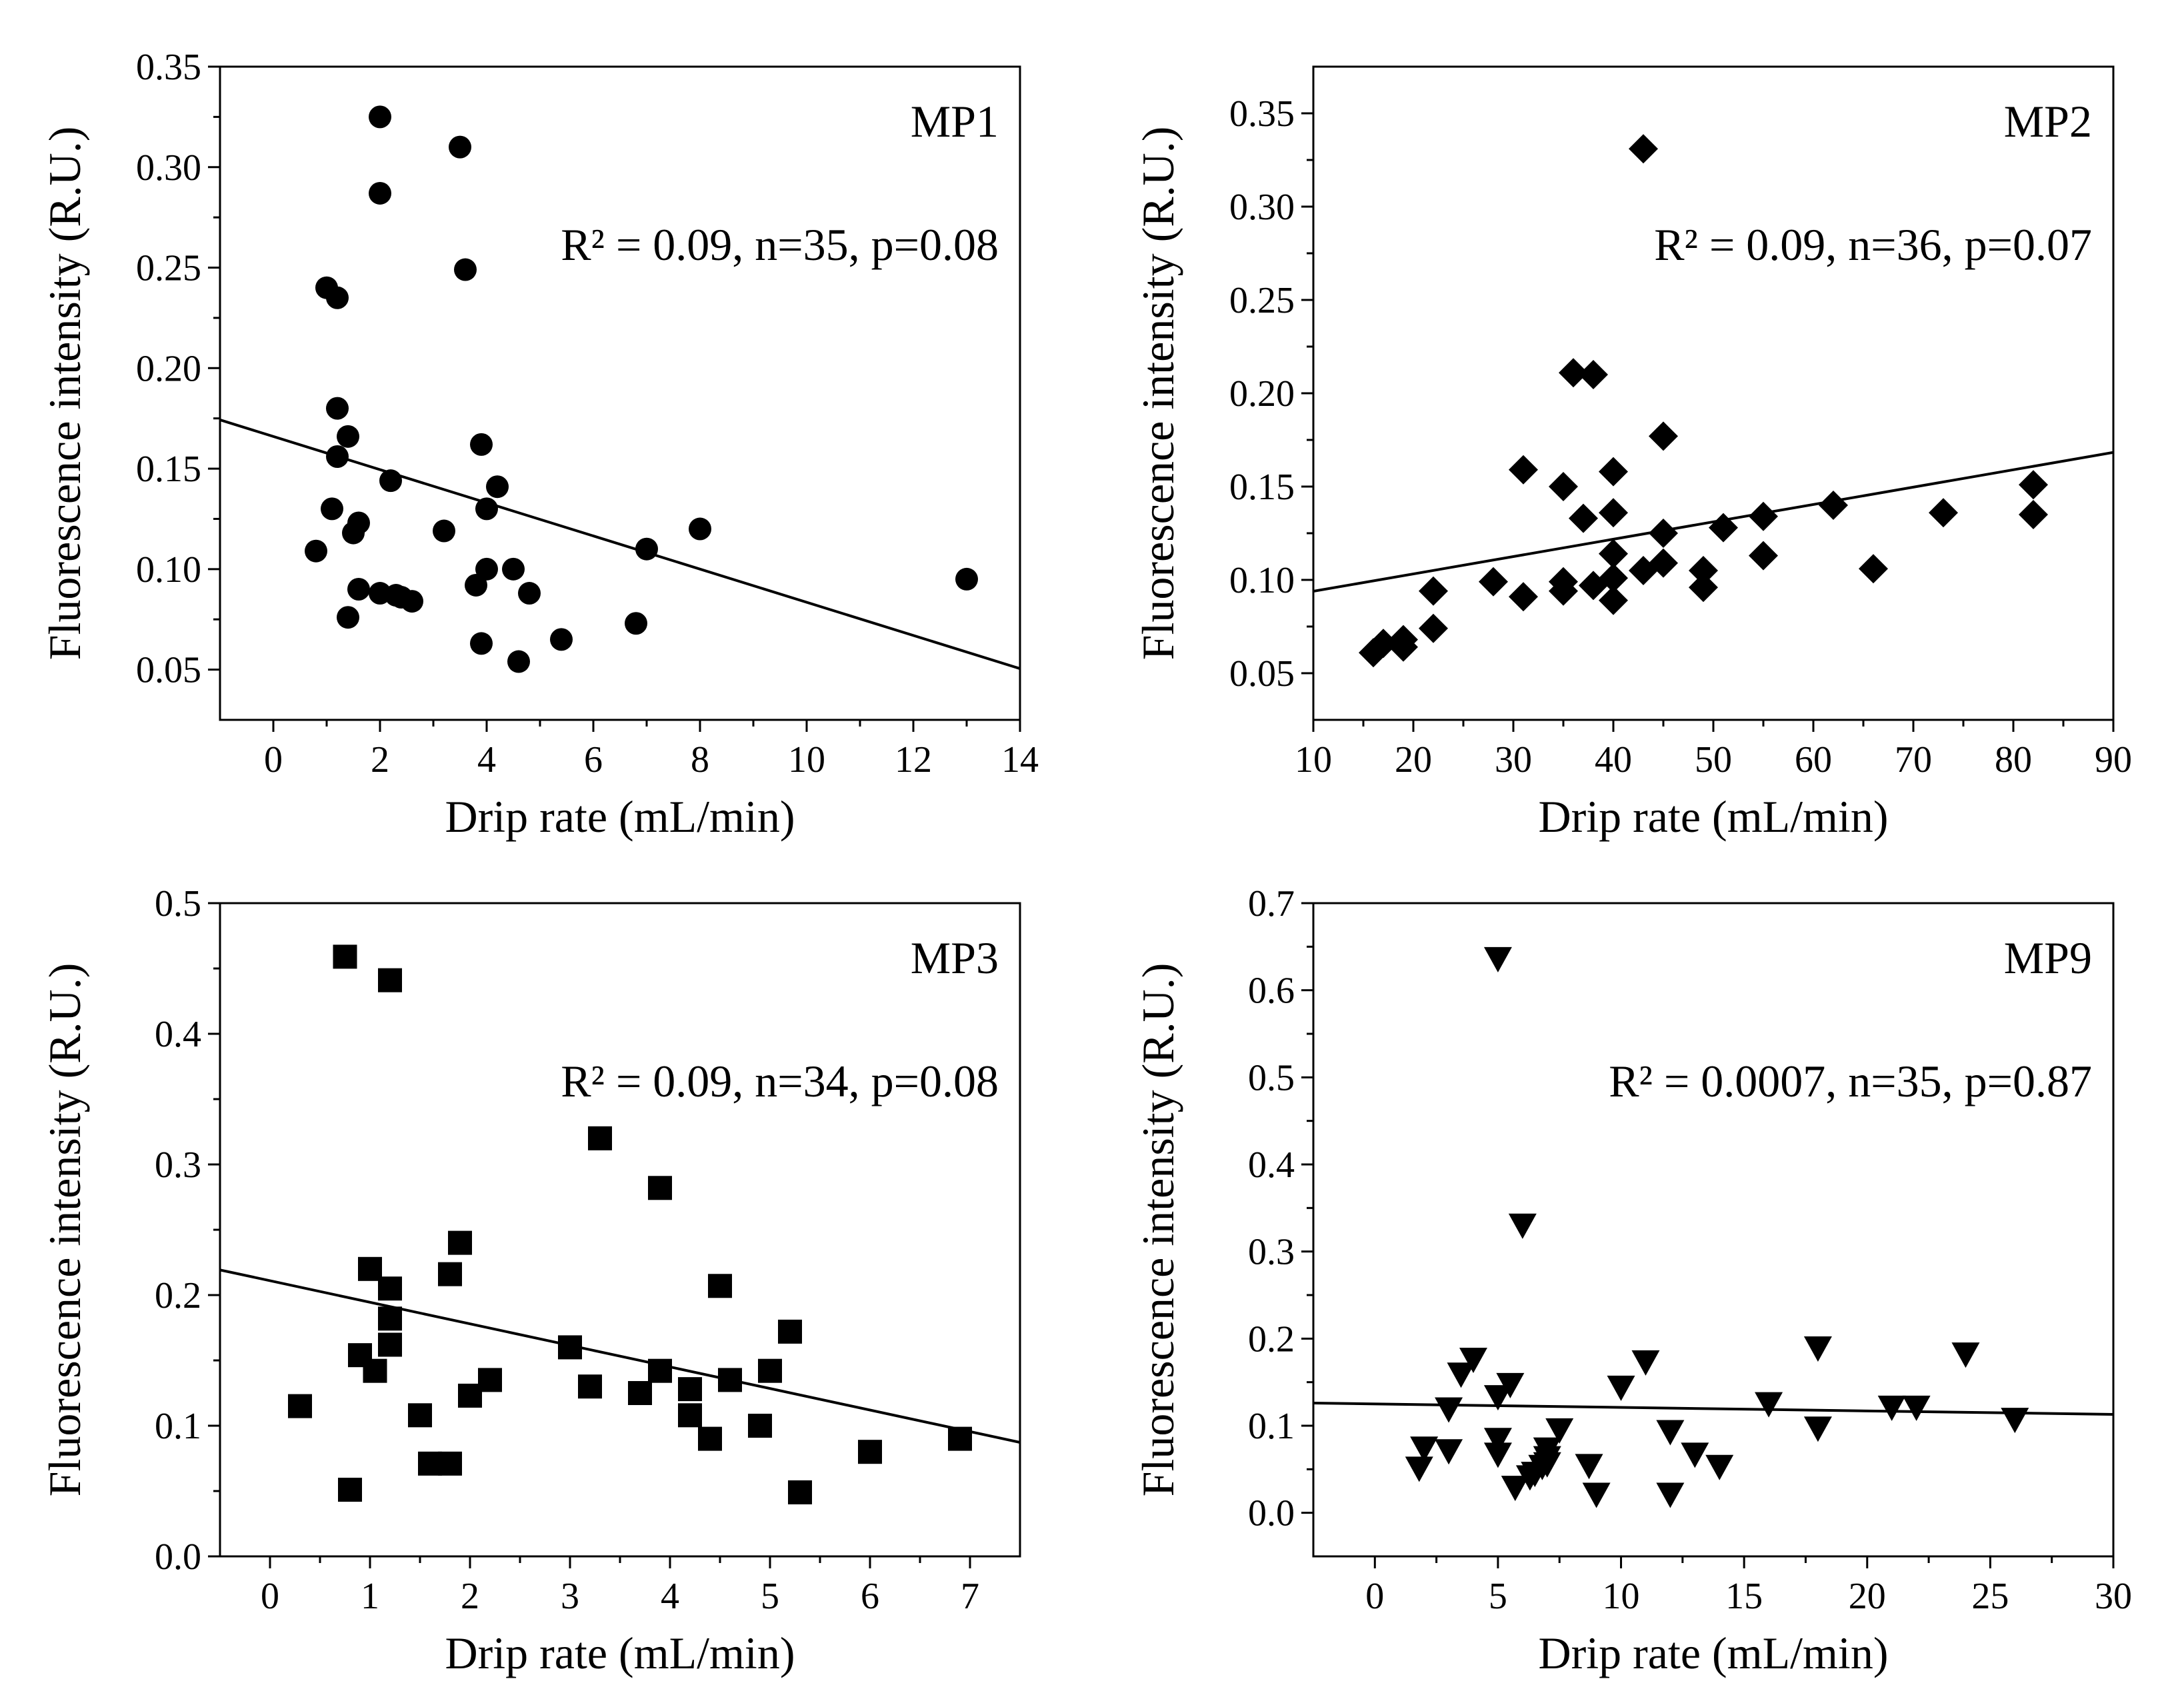 The height and width of the screenshot is (1701, 2184). What do you see at coordinates (570, 1596) in the screenshot?
I see `x-tick-label: 3` at bounding box center [570, 1596].